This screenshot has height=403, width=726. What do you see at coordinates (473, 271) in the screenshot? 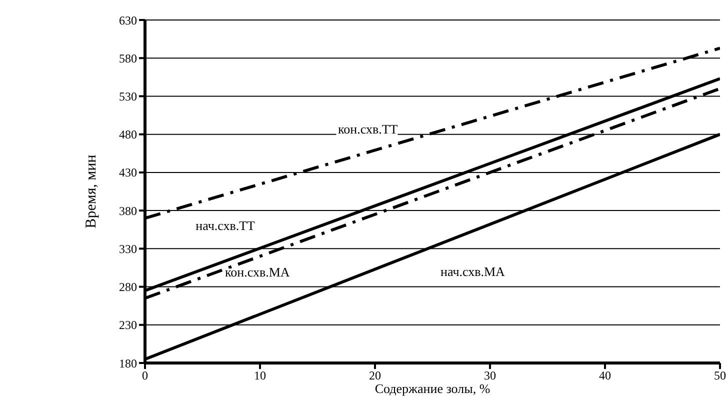
I see `series-label: нач.схв.МА` at bounding box center [473, 271].